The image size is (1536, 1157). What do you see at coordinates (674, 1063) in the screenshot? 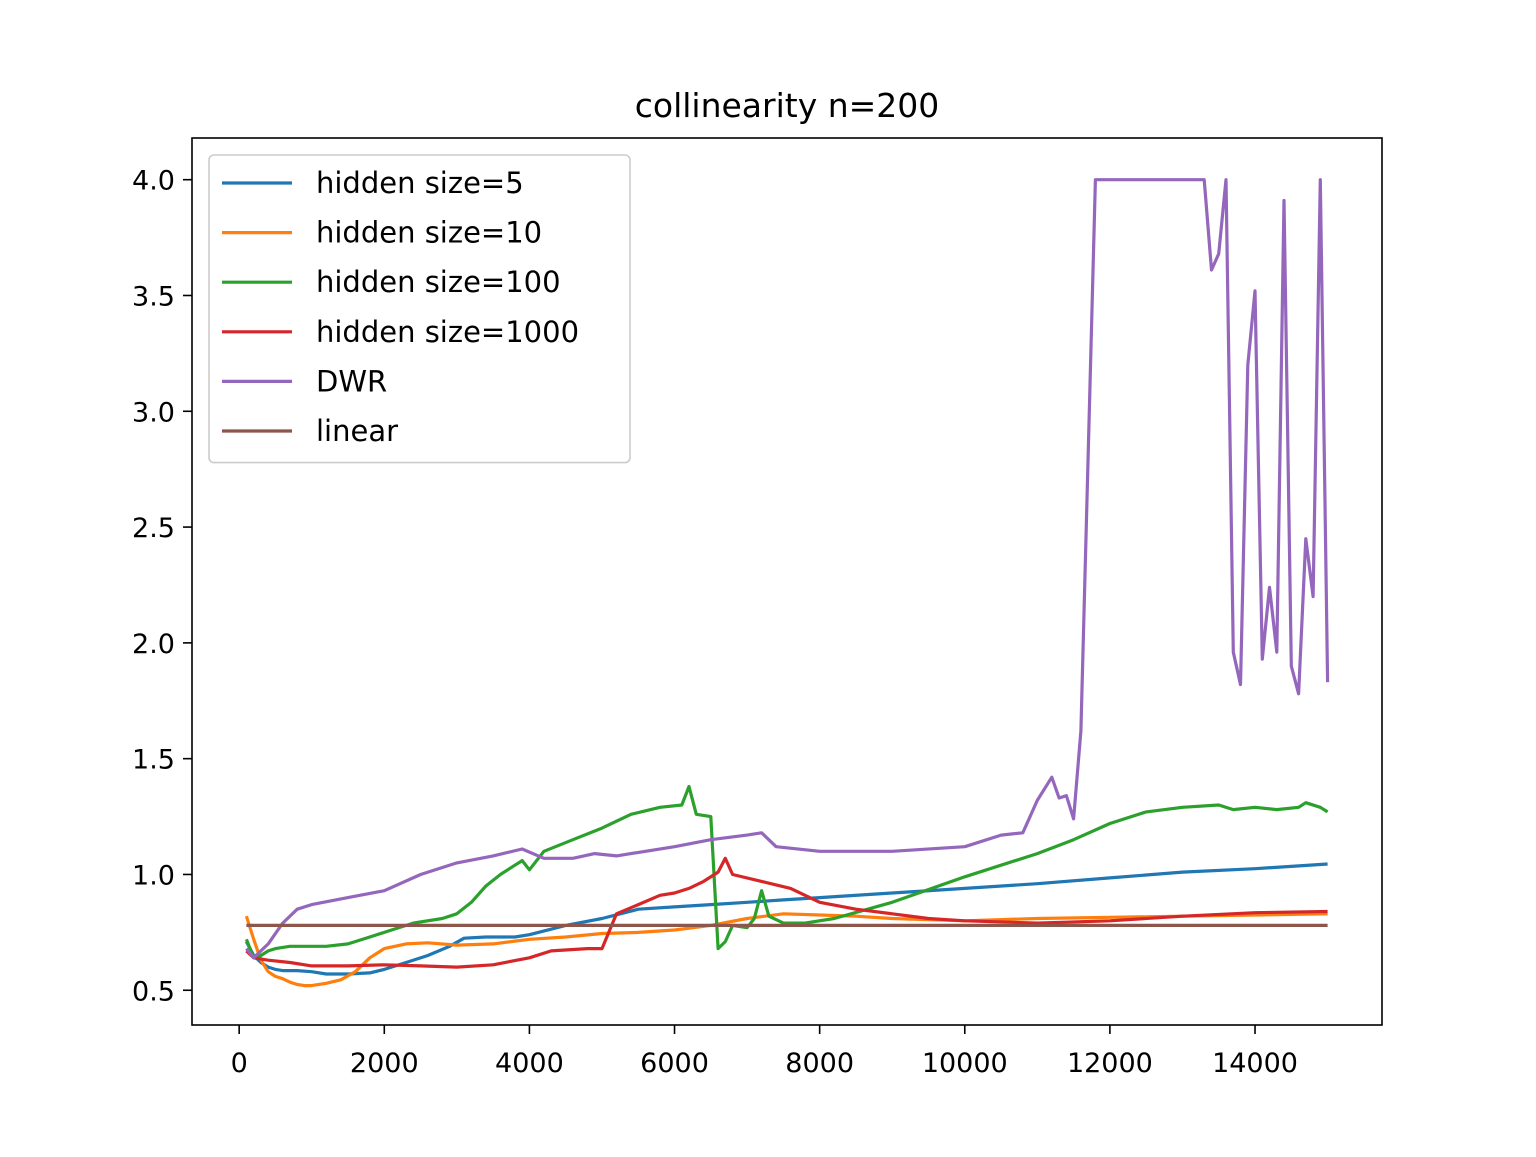
I see `x-tick-label: 6000` at bounding box center [674, 1063].